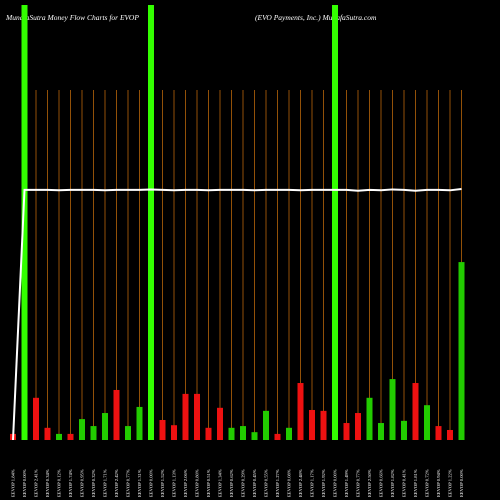  I want to click on x-tick-label: EEVOP 0.08%, so click(289, 483).